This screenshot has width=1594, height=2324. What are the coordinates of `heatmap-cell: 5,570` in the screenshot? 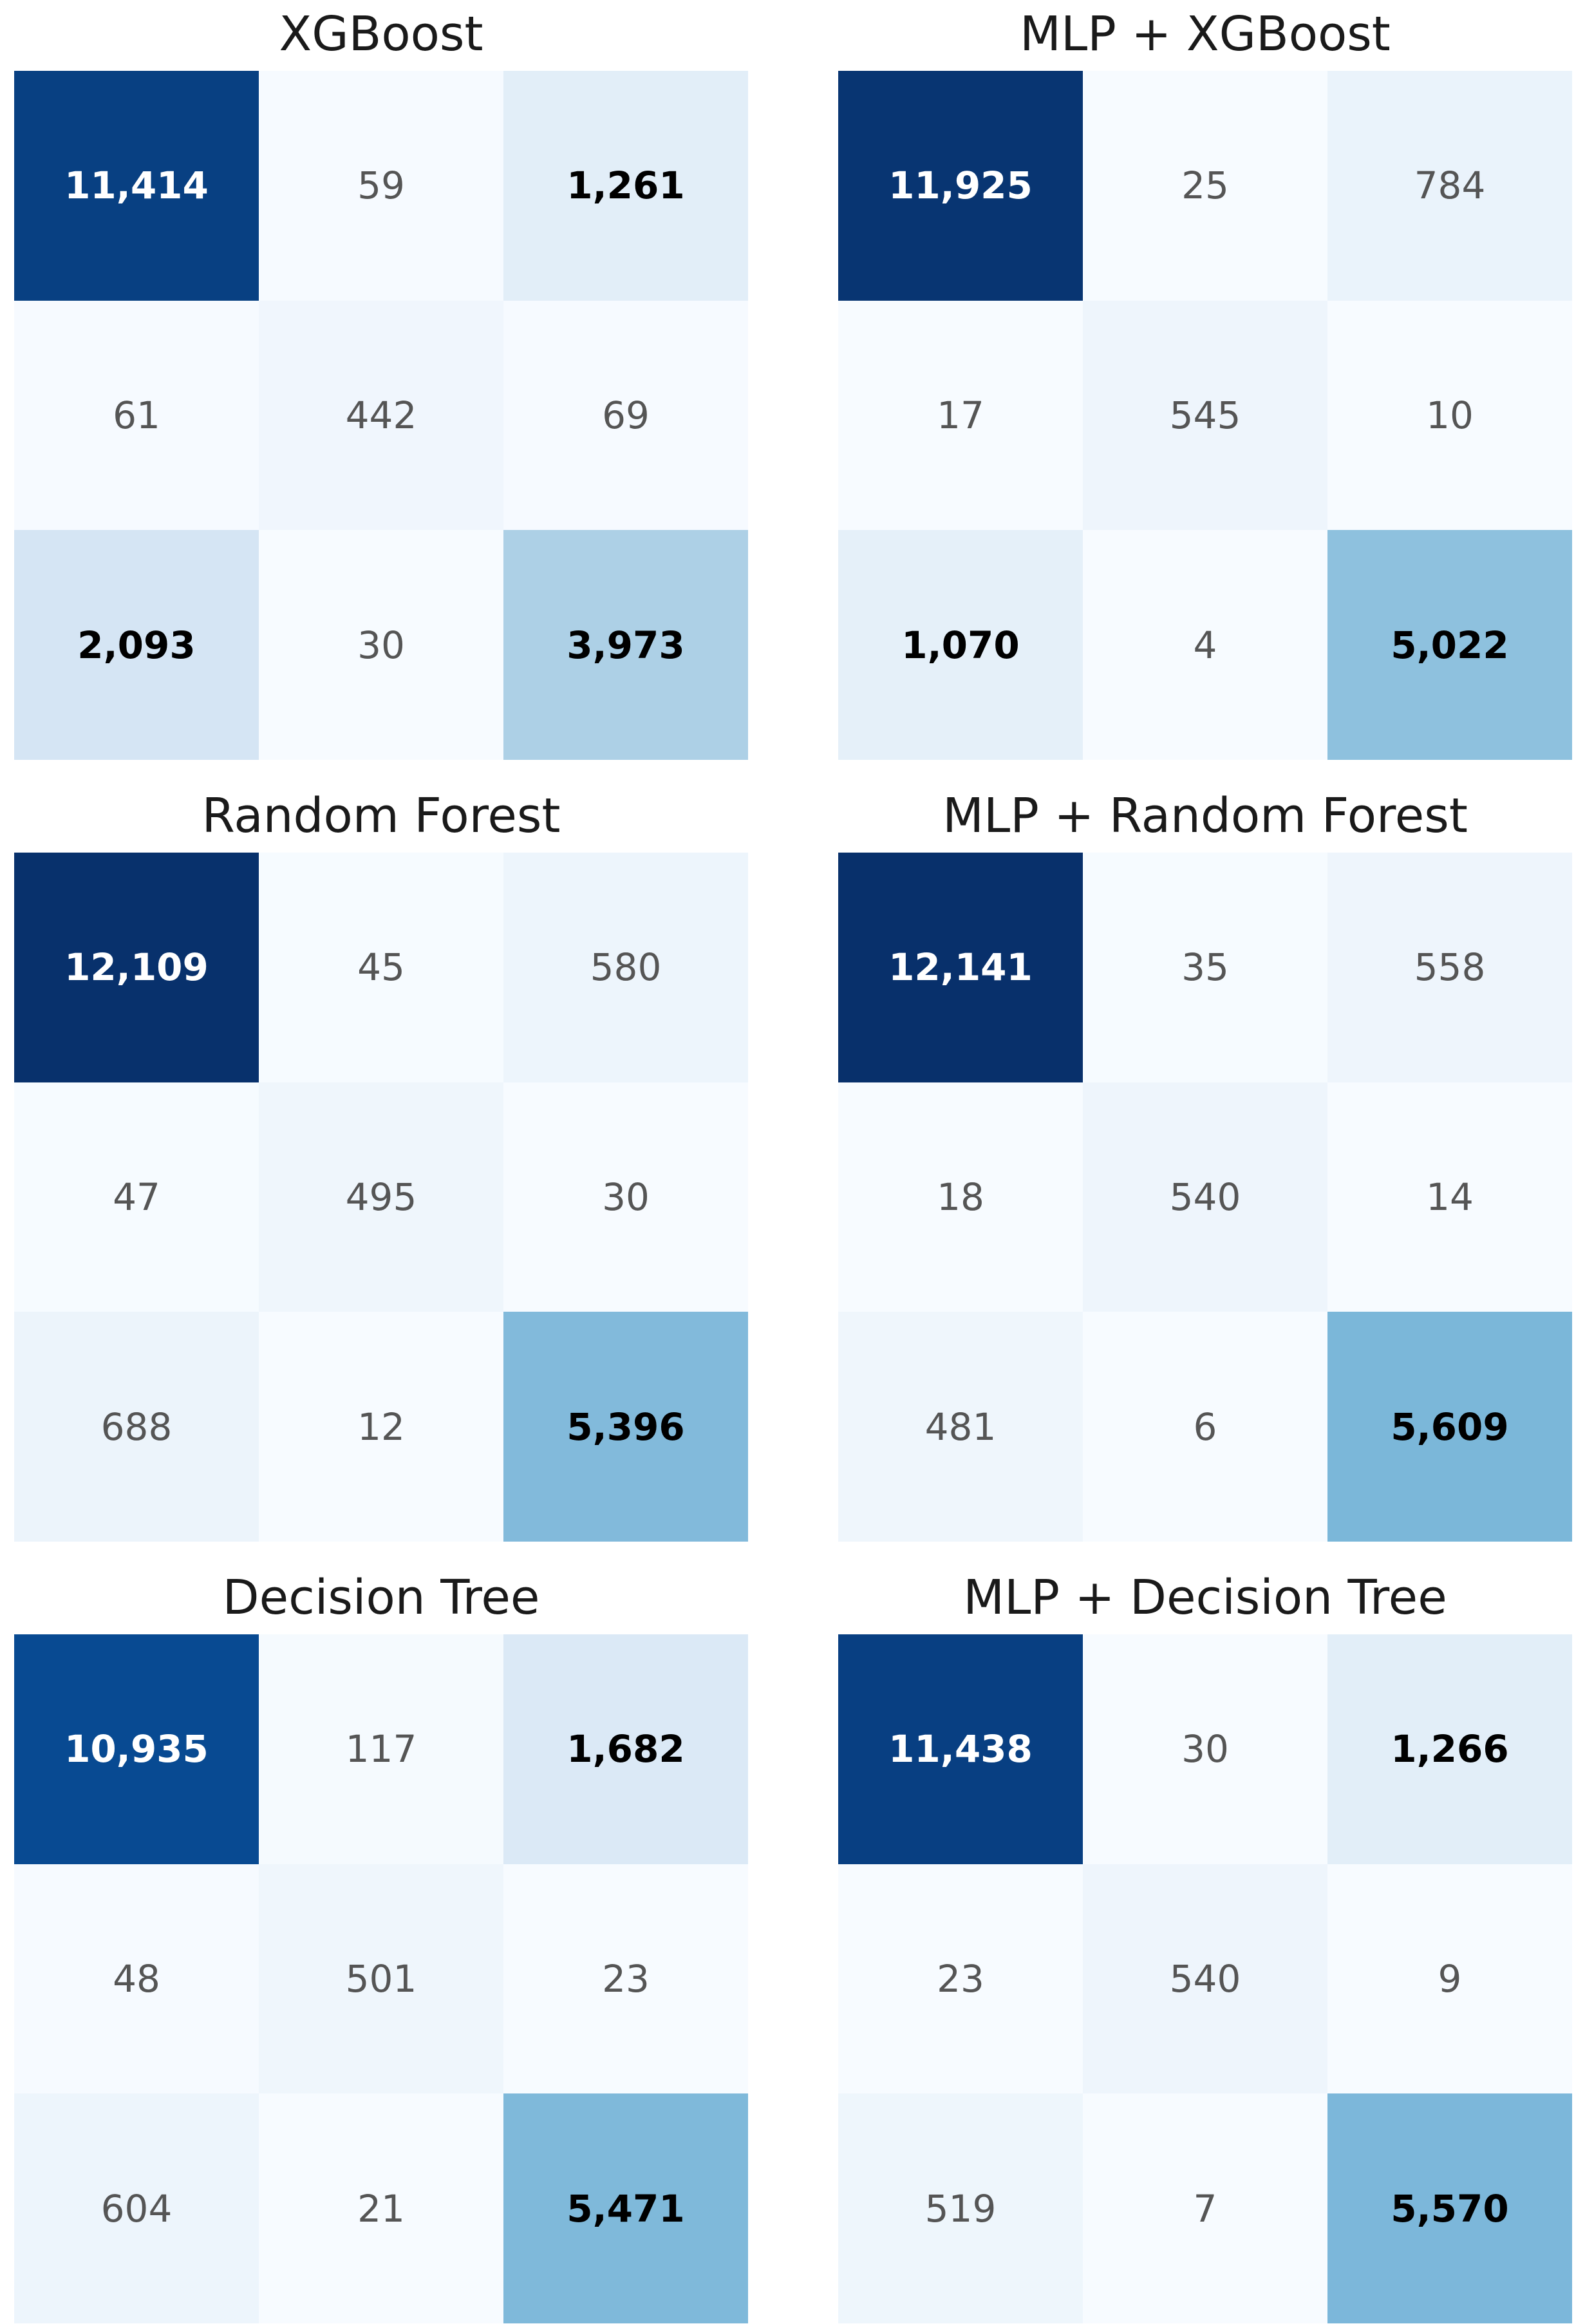 It's located at (1449, 2208).